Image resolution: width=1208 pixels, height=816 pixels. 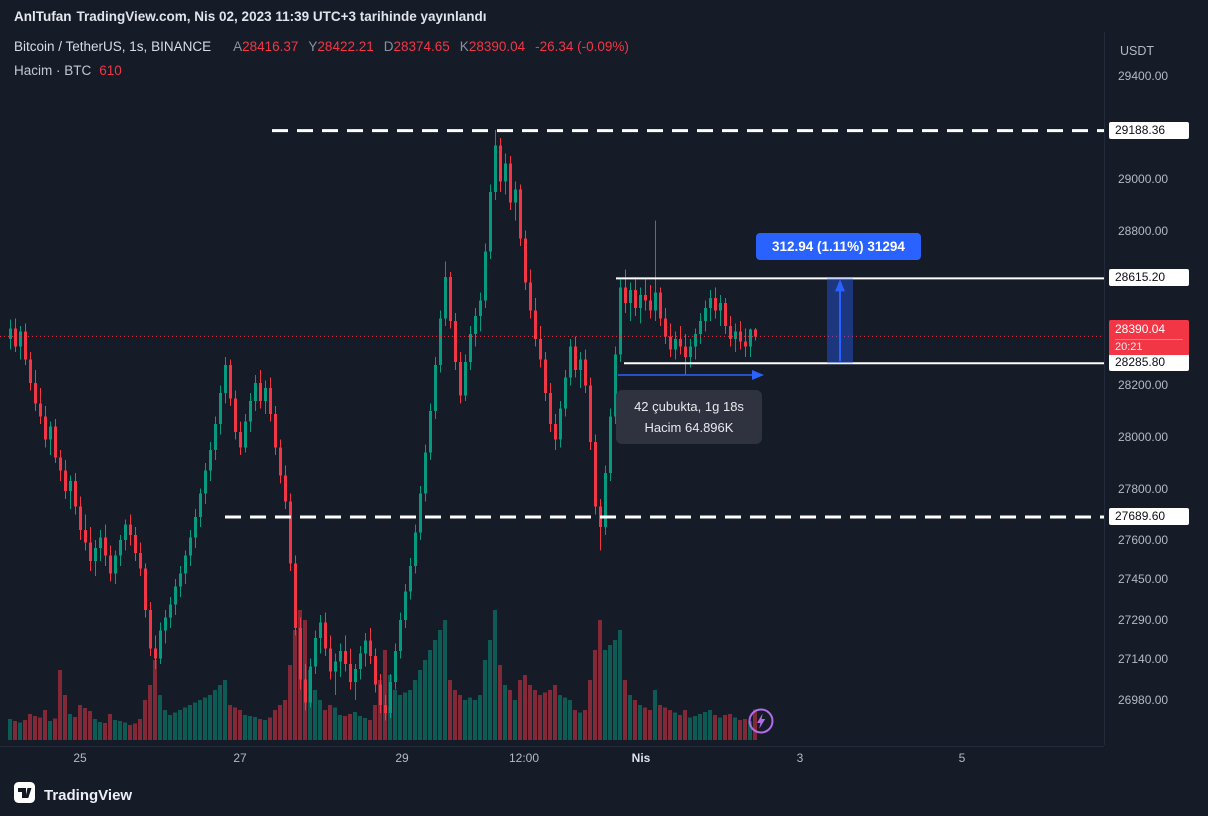 What do you see at coordinates (421, 46) in the screenshot?
I see `low-value: 28374.65` at bounding box center [421, 46].